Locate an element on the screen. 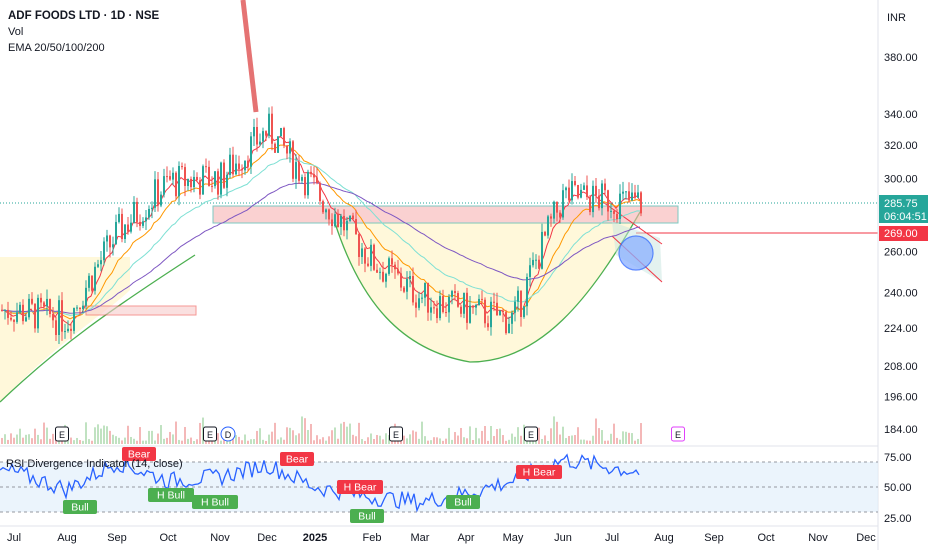 The image size is (932, 550). price-tick-label: 340.00 is located at coordinates (901, 115).